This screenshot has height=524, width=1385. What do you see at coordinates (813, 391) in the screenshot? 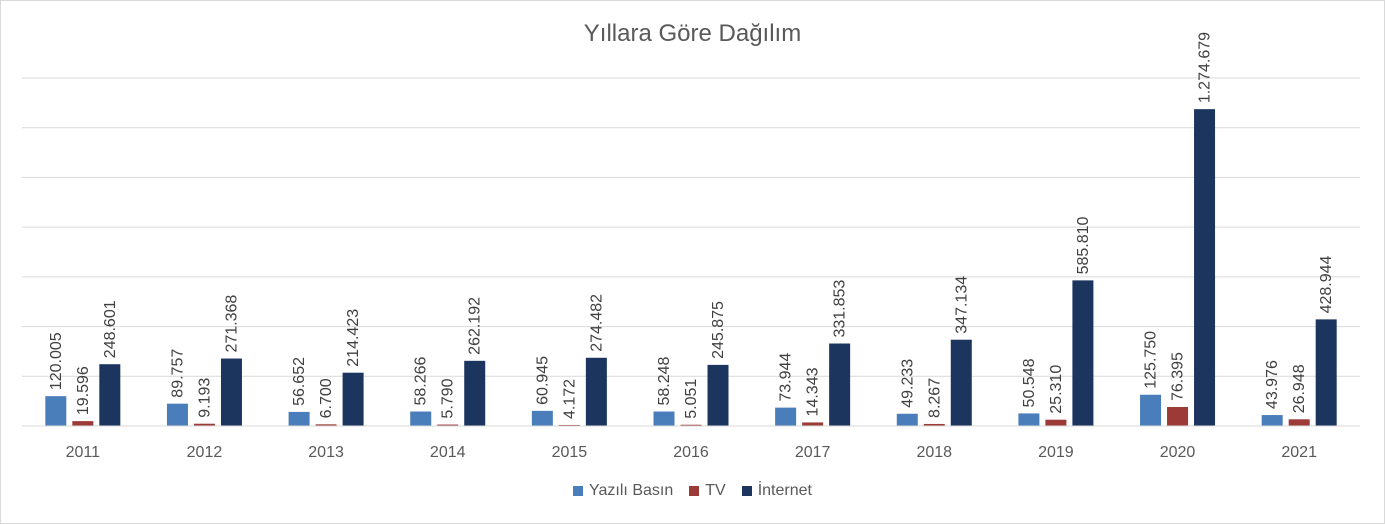
I see `data-label-tv-2017: 14.343` at bounding box center [813, 391].